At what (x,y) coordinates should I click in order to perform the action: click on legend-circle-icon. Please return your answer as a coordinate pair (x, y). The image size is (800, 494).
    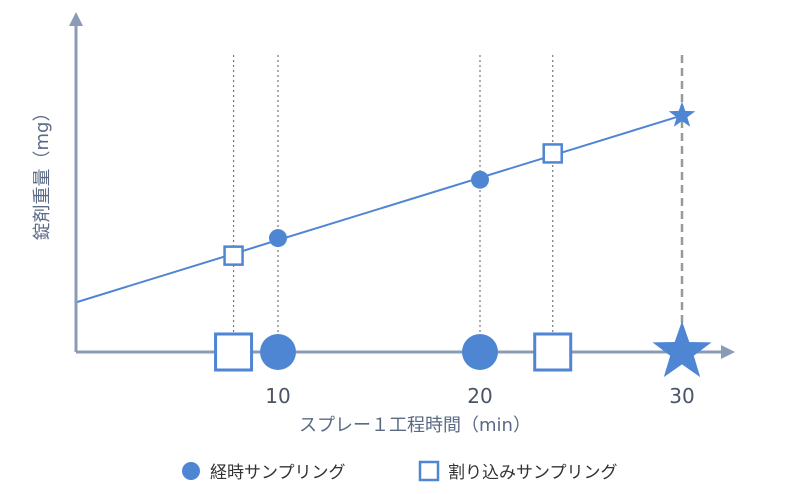
    Looking at the image, I should click on (191, 471).